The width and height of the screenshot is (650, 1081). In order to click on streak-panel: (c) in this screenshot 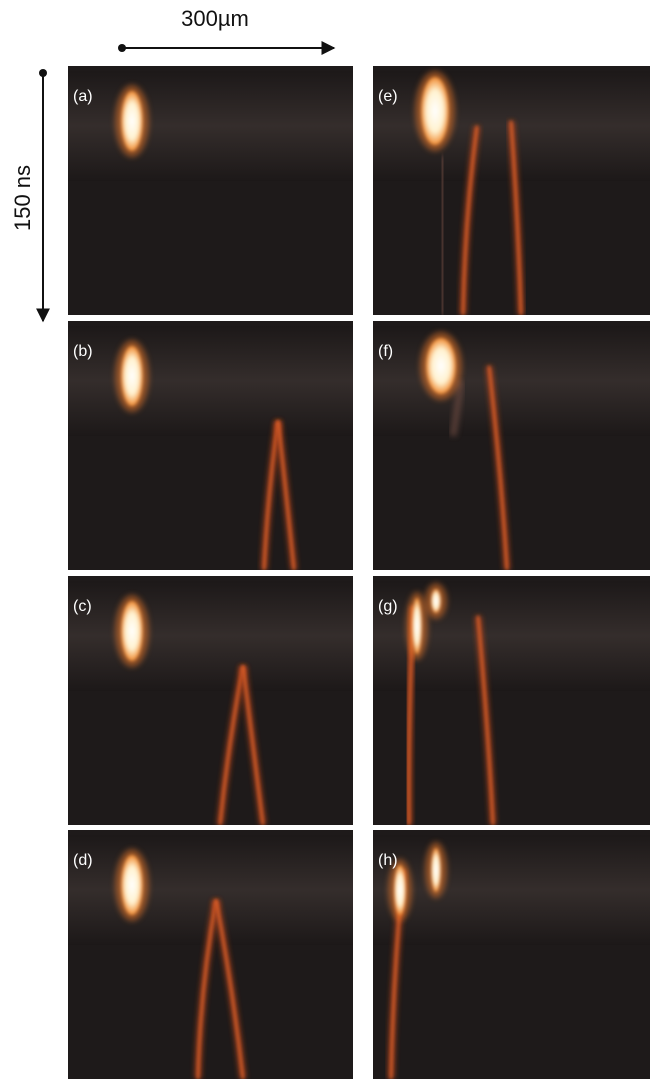, I will do `click(210, 700)`.